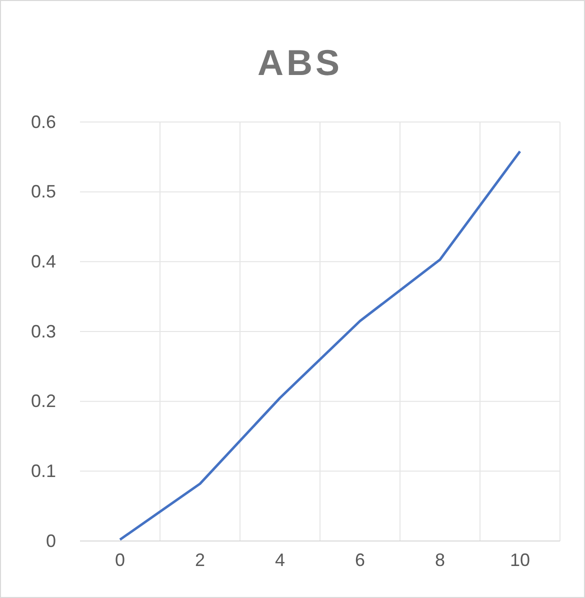 This screenshot has height=598, width=585. Describe the element at coordinates (360, 560) in the screenshot. I see `x-tick-label: 6` at that location.